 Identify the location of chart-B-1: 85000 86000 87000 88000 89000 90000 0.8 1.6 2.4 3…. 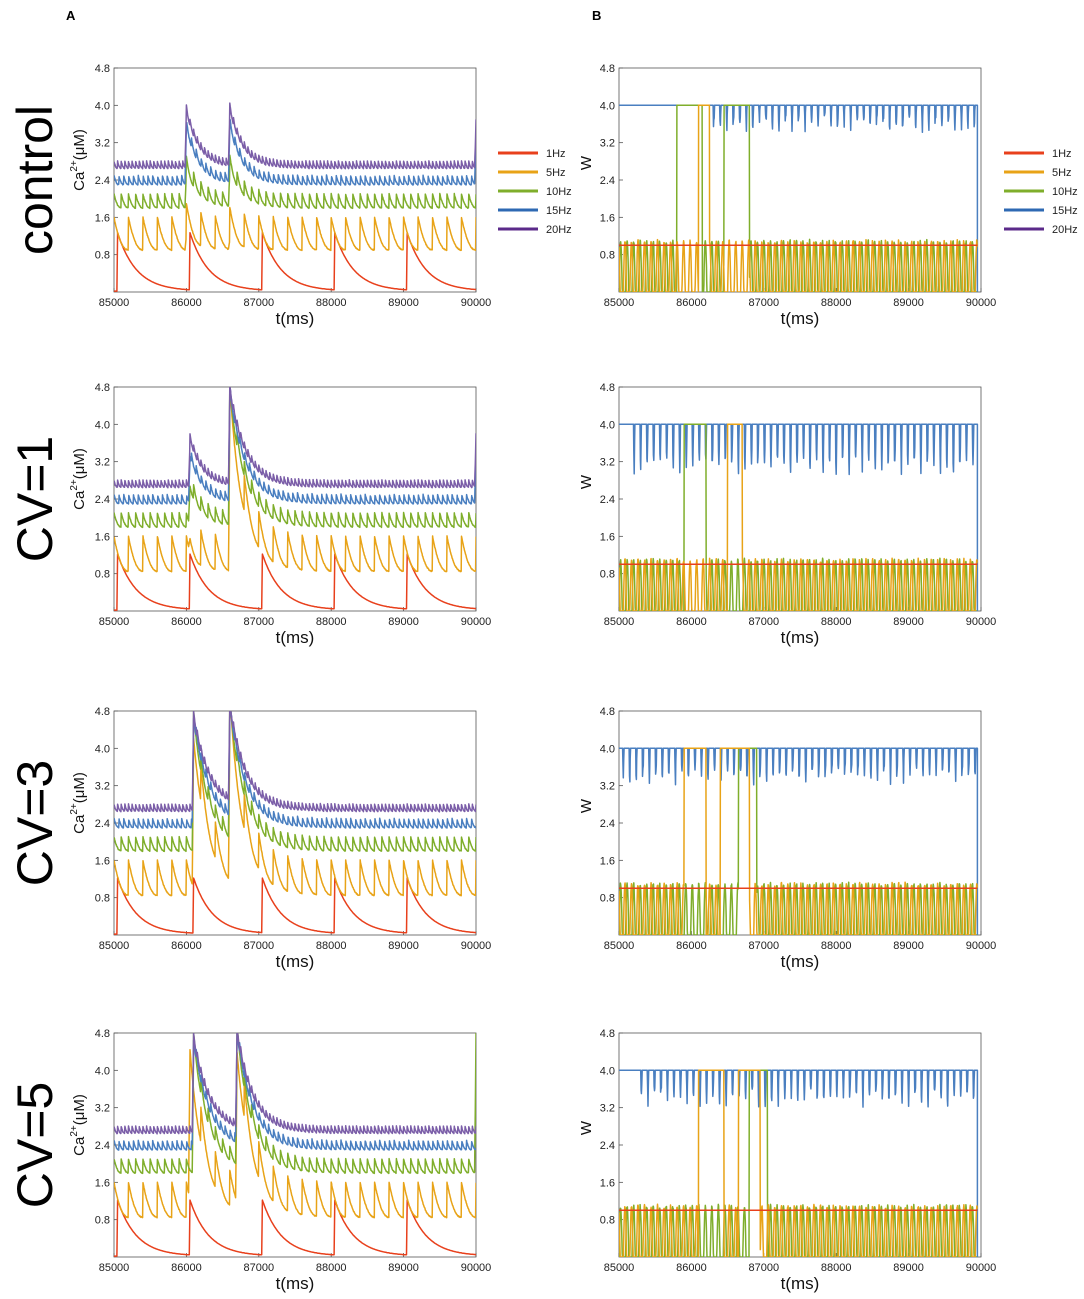
(787, 514).